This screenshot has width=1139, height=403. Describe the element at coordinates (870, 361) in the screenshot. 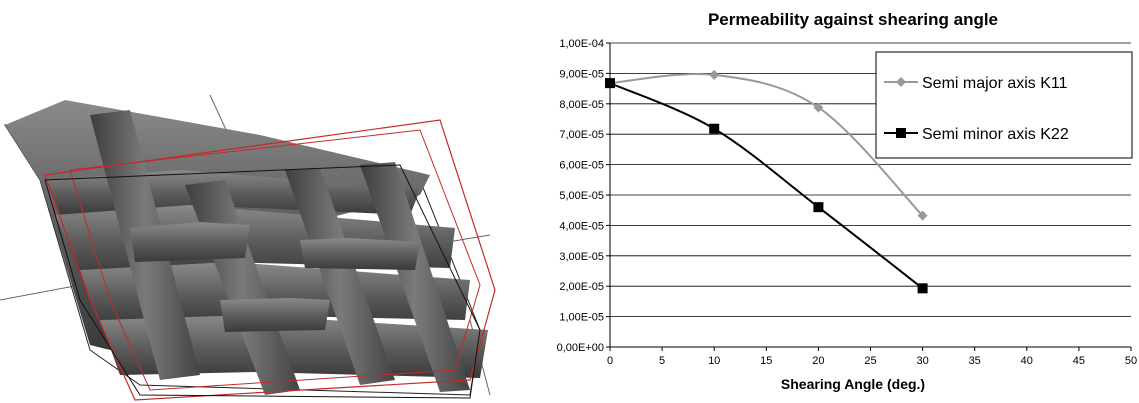

I see `x-tick-label: 25` at that location.